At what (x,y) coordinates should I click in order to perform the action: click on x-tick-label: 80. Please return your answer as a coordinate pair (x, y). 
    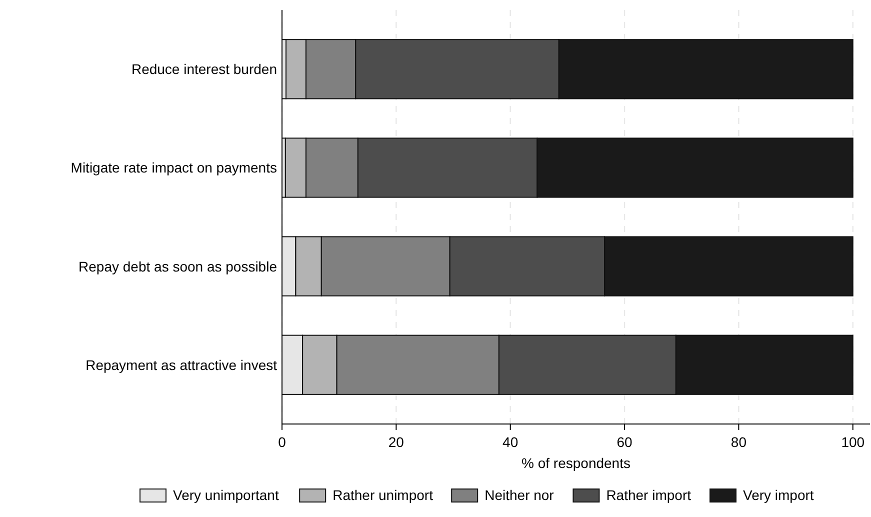
    Looking at the image, I should click on (738, 442).